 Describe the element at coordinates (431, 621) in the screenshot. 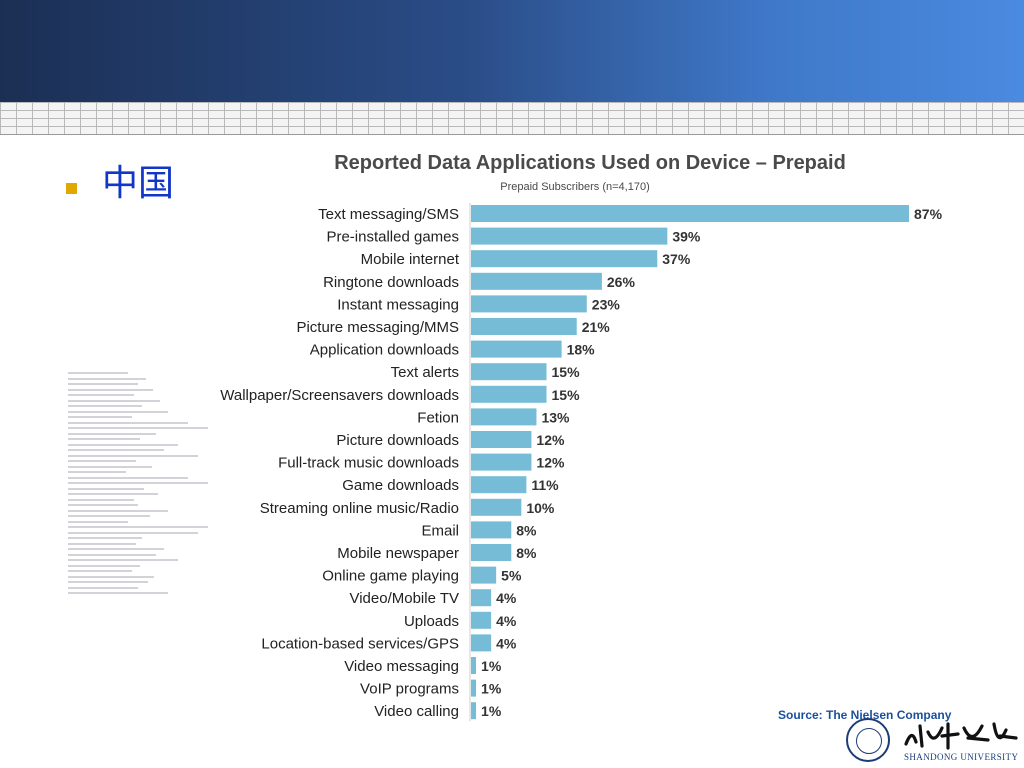

I see `category-label: Uploads` at that location.